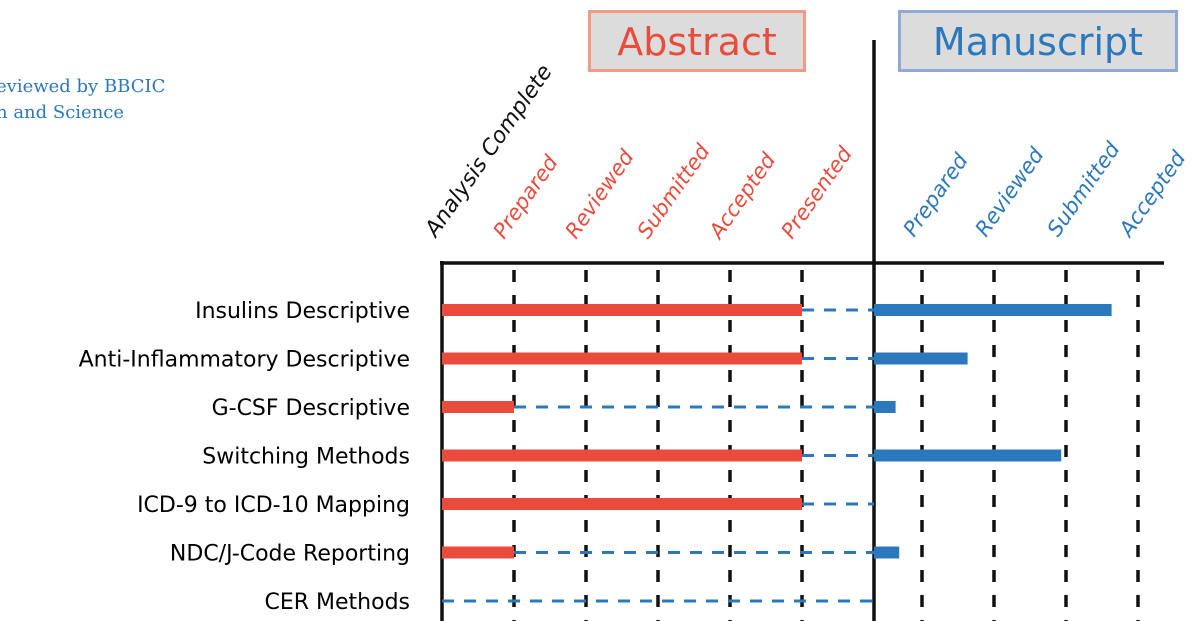 The height and width of the screenshot is (621, 1196). I want to click on column-label-abstract-presented: Presented, so click(816, 192).